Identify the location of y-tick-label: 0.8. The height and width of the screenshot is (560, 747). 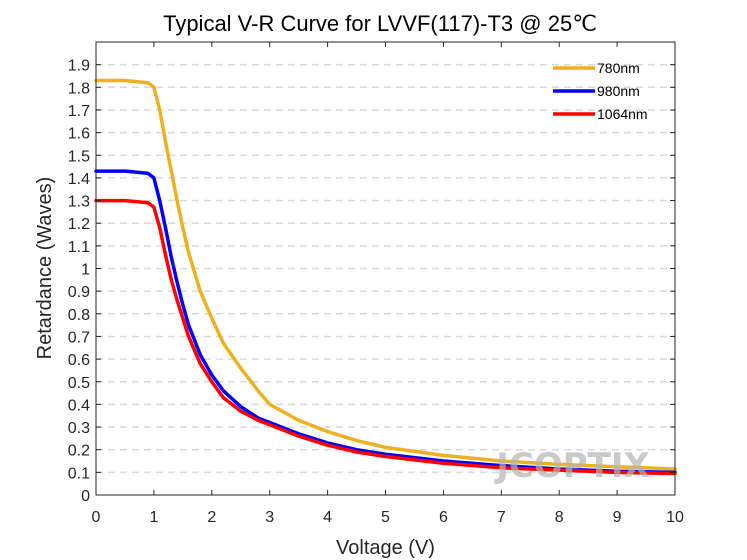
(79, 315).